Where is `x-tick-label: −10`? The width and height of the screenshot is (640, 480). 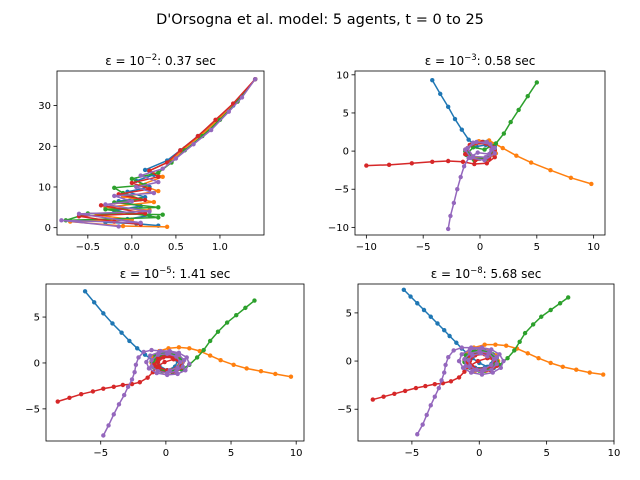
x-tick-label: −10 is located at coordinates (366, 247).